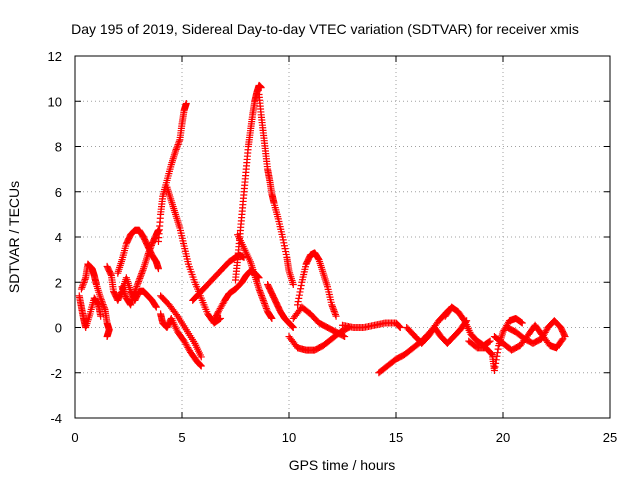 The width and height of the screenshot is (640, 480). I want to click on y-axis-tick-labels: -4 -2 0 2 4 6 8 10 12, so click(55, 237).